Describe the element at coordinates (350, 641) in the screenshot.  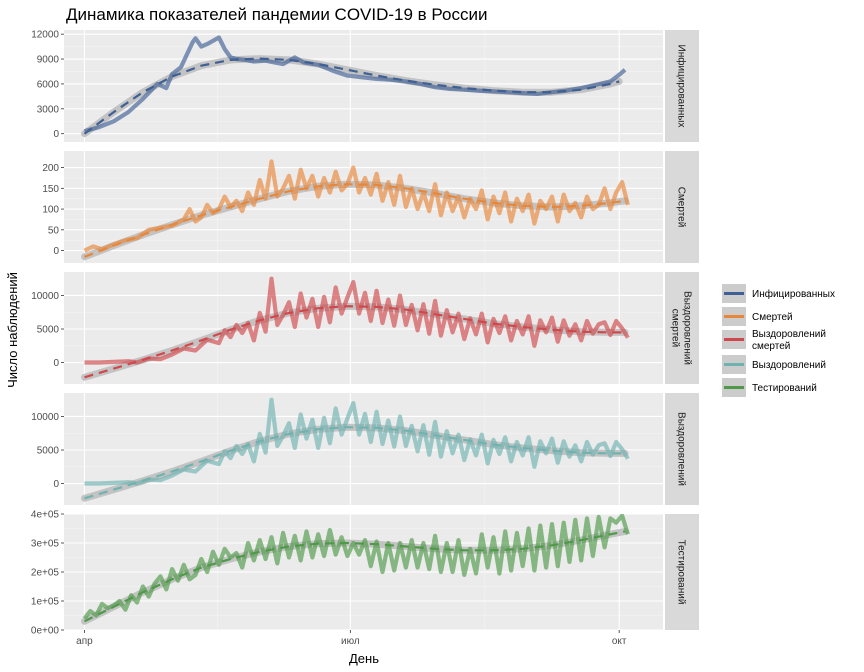
I see `x-tick-label: июл` at that location.